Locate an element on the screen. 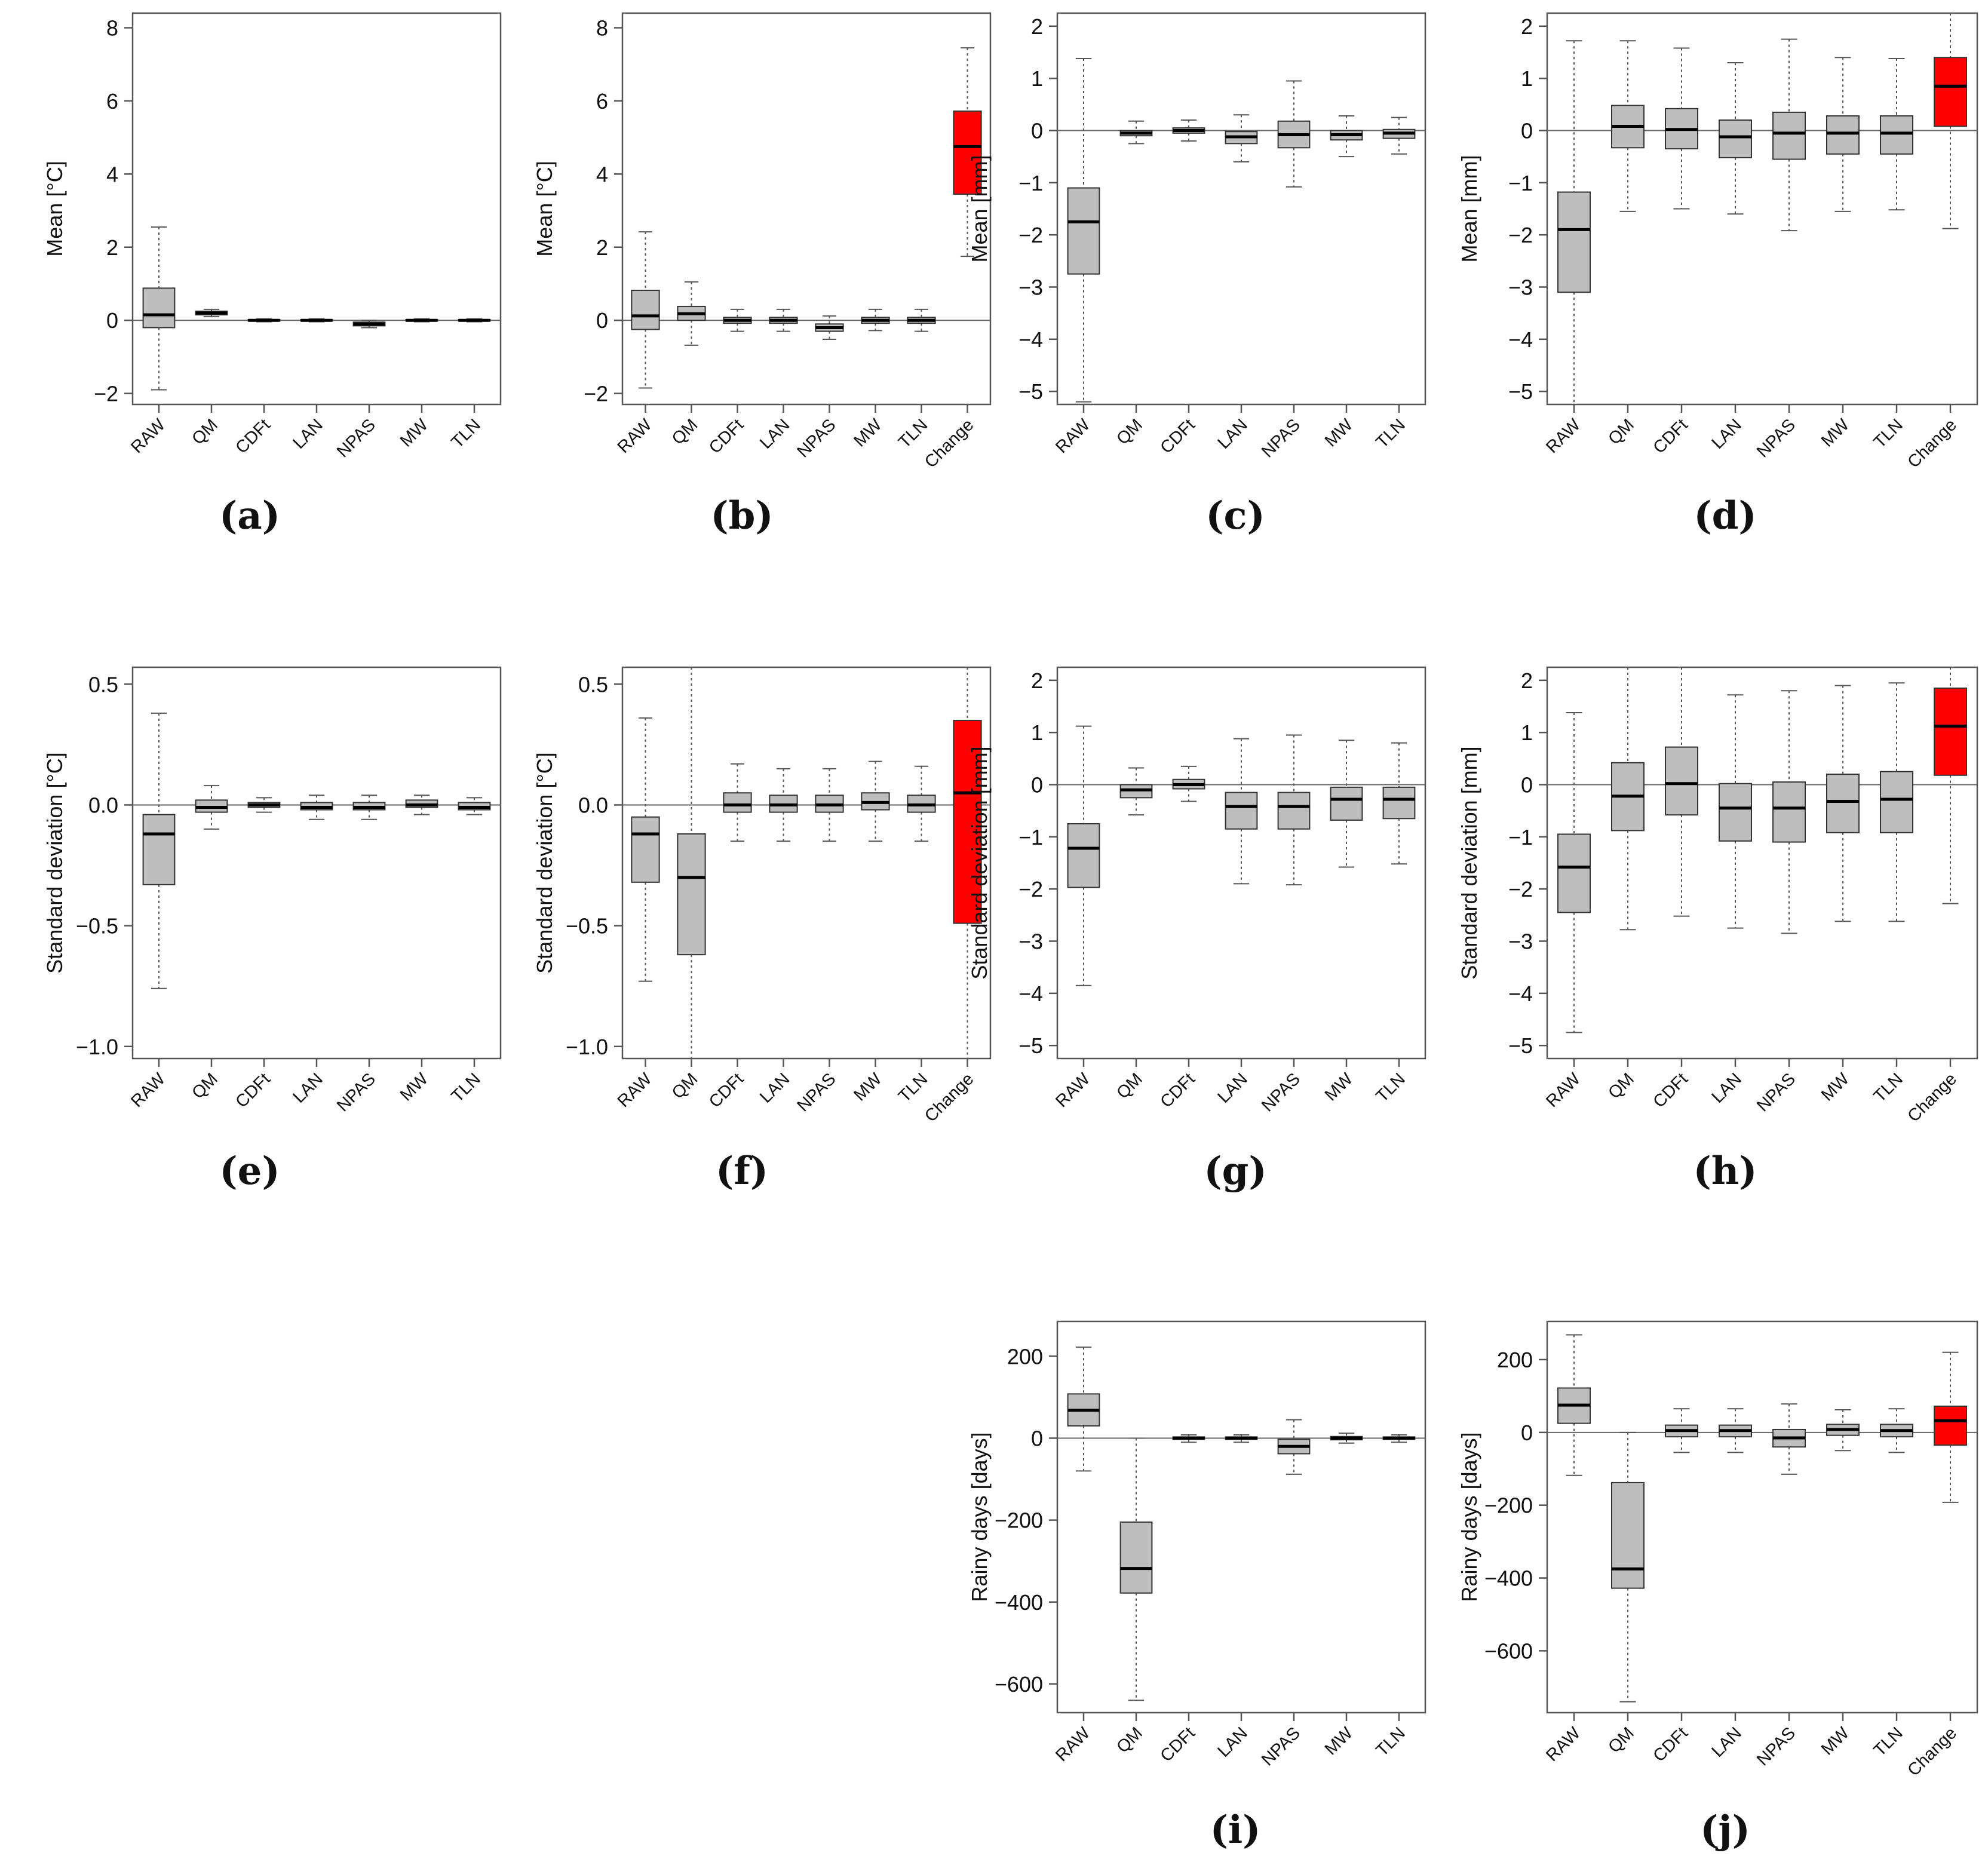  y-tick-label: 1 is located at coordinates (1037, 78).